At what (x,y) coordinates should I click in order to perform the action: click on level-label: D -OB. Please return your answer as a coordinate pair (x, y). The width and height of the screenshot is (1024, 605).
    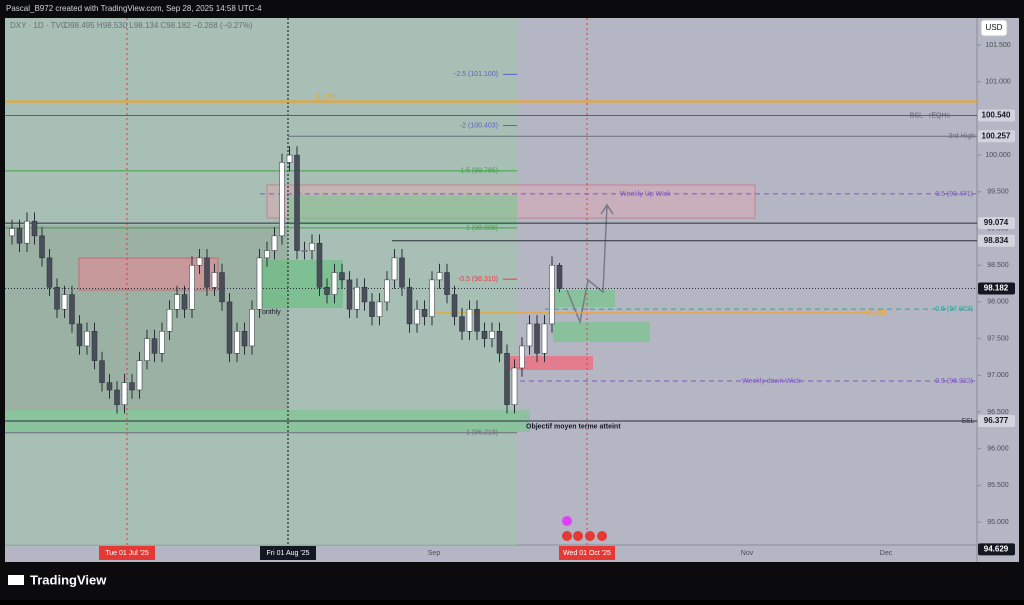
    Looking at the image, I should click on (325, 96).